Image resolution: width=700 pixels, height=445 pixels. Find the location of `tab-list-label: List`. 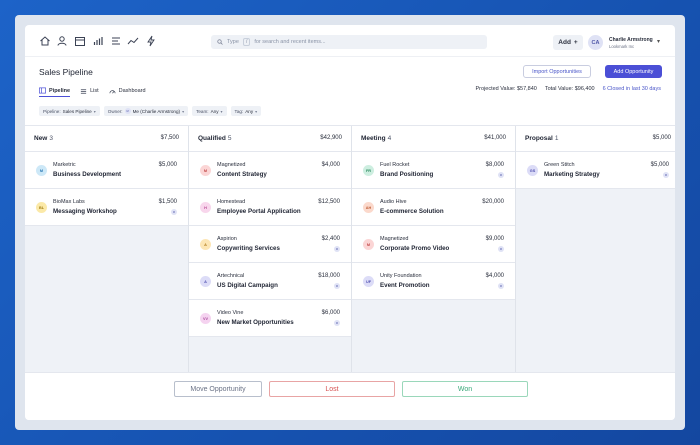

tab-list-label: List is located at coordinates (94, 91).